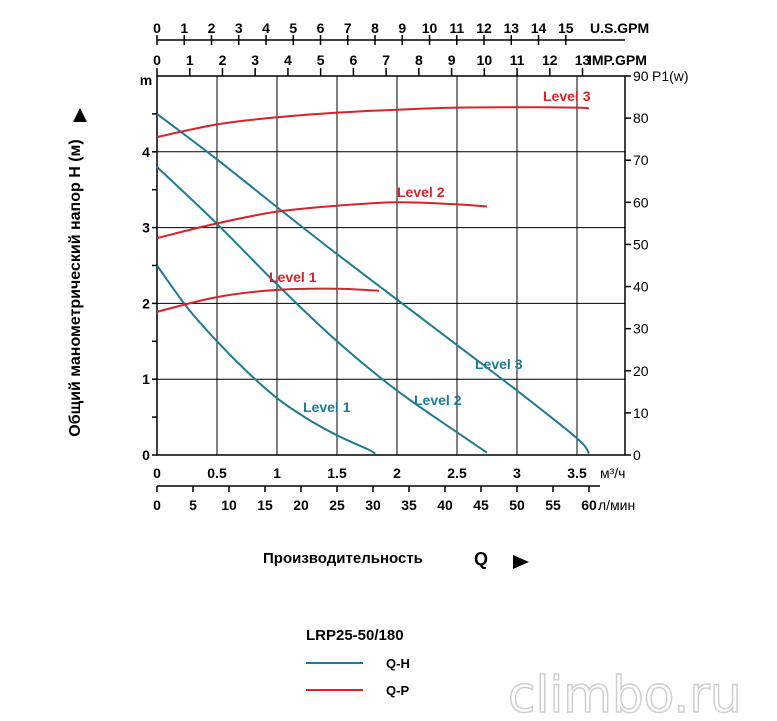 The height and width of the screenshot is (721, 777). Describe the element at coordinates (619, 28) in the screenshot. I see `x-usgpm-unit: U.S.GPM` at that location.